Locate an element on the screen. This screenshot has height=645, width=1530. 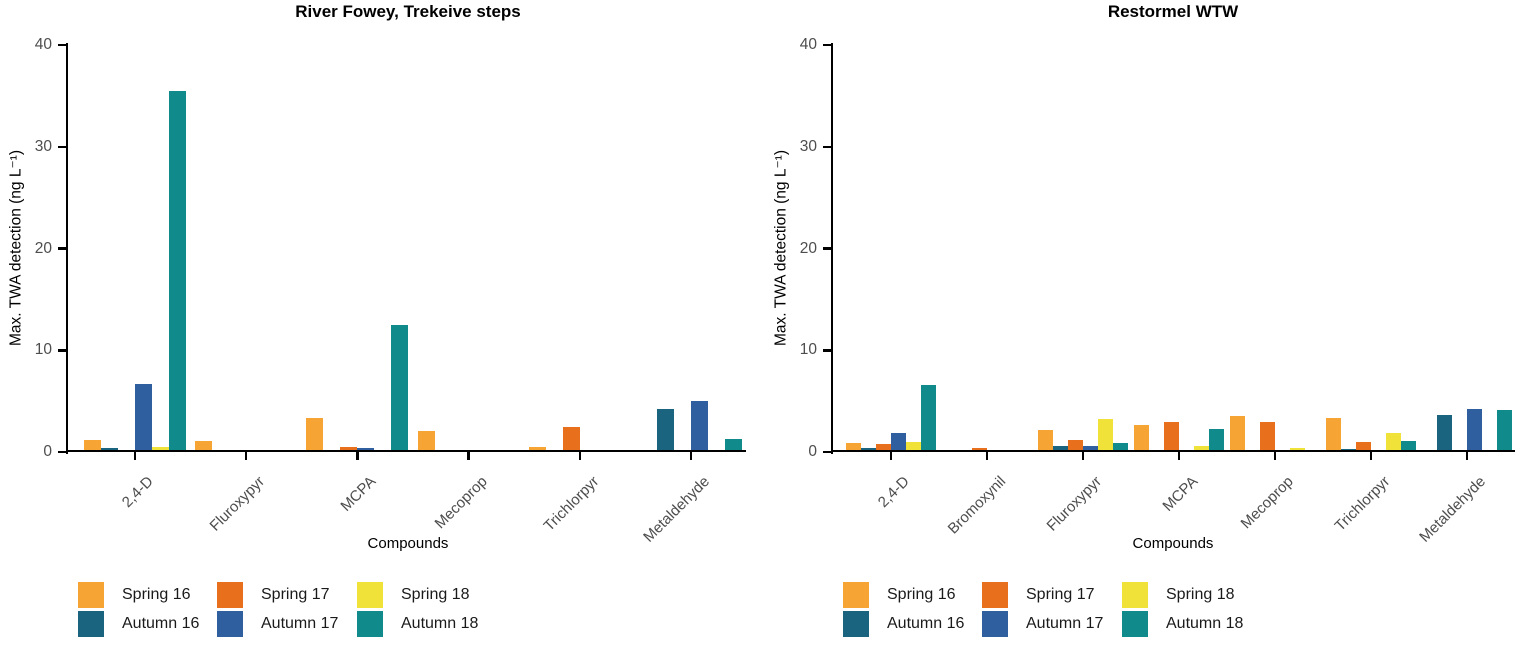
y-tick-label: 0 is located at coordinates (47, 451).